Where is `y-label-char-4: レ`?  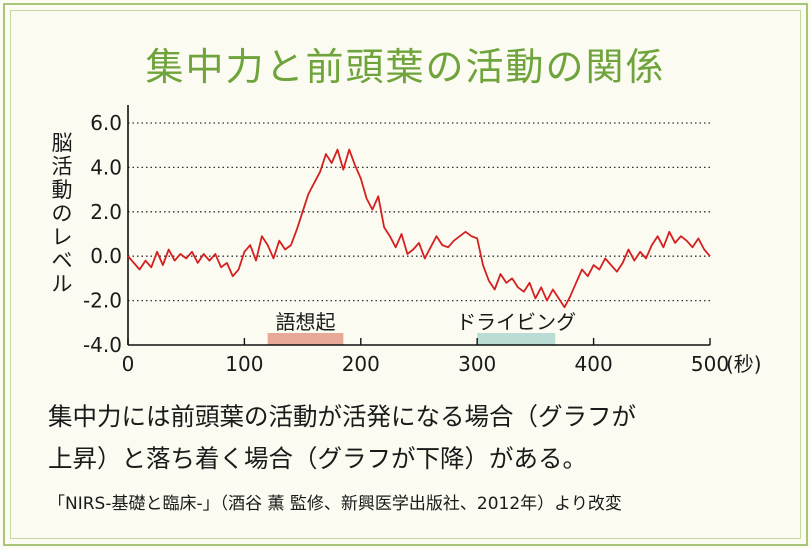
y-label-char-4: レ is located at coordinates (62, 237).